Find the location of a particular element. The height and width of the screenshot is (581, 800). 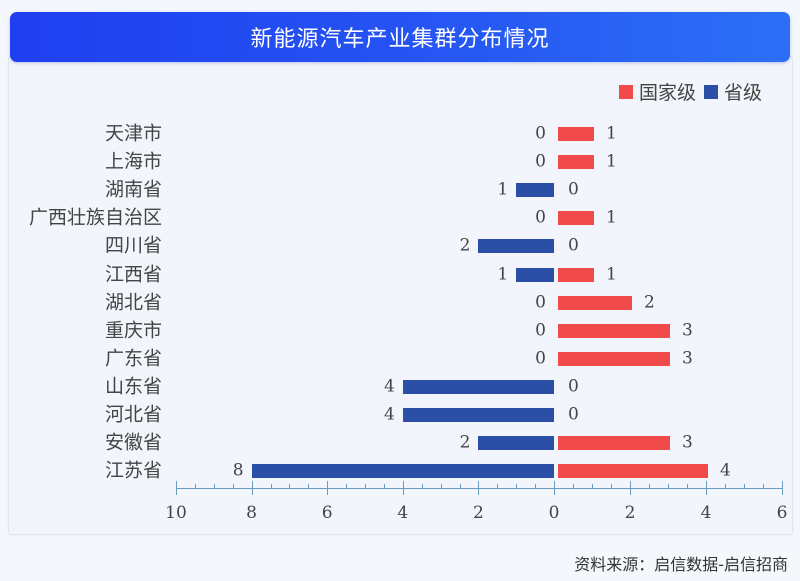

legend-label: 省级 is located at coordinates (742, 93).